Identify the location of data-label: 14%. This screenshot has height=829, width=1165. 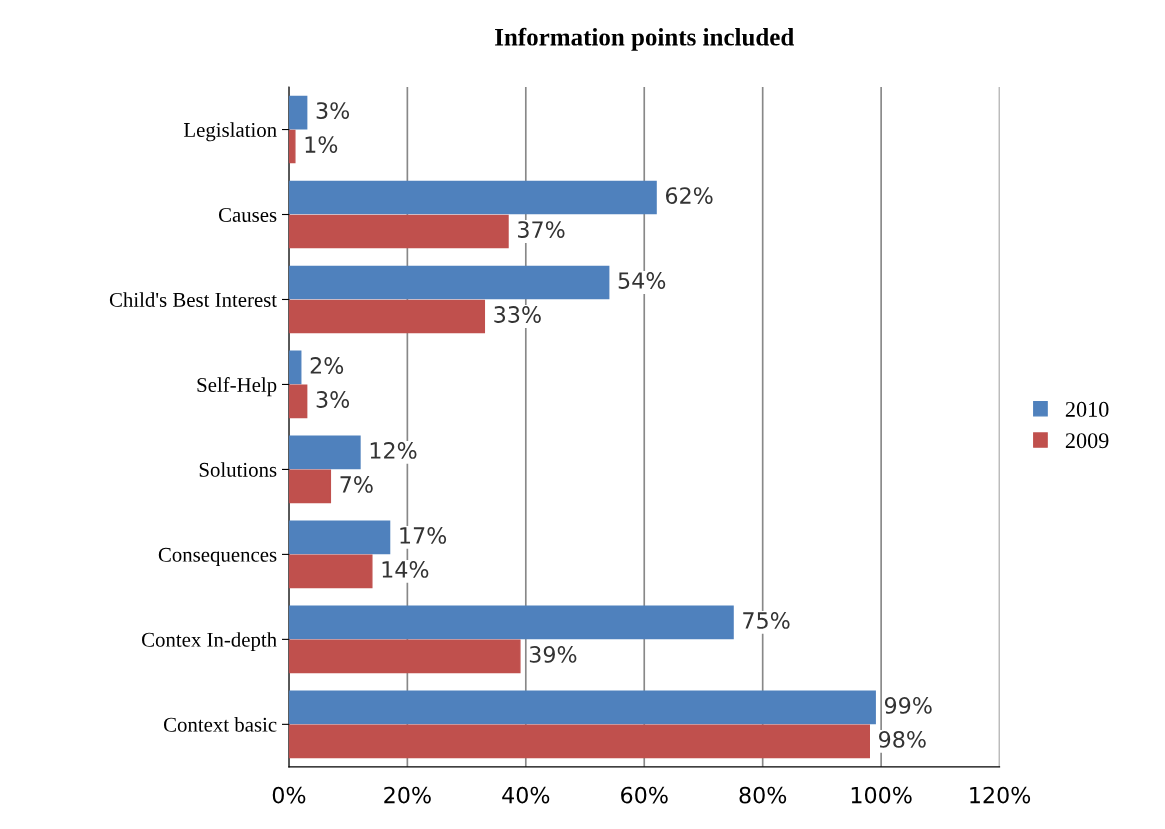
(405, 569).